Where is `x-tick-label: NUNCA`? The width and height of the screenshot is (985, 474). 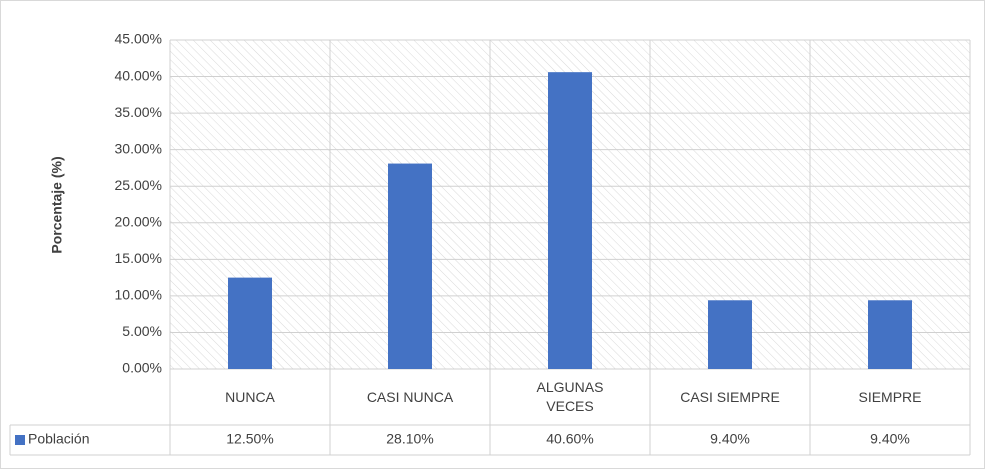 x-tick-label: NUNCA is located at coordinates (250, 396).